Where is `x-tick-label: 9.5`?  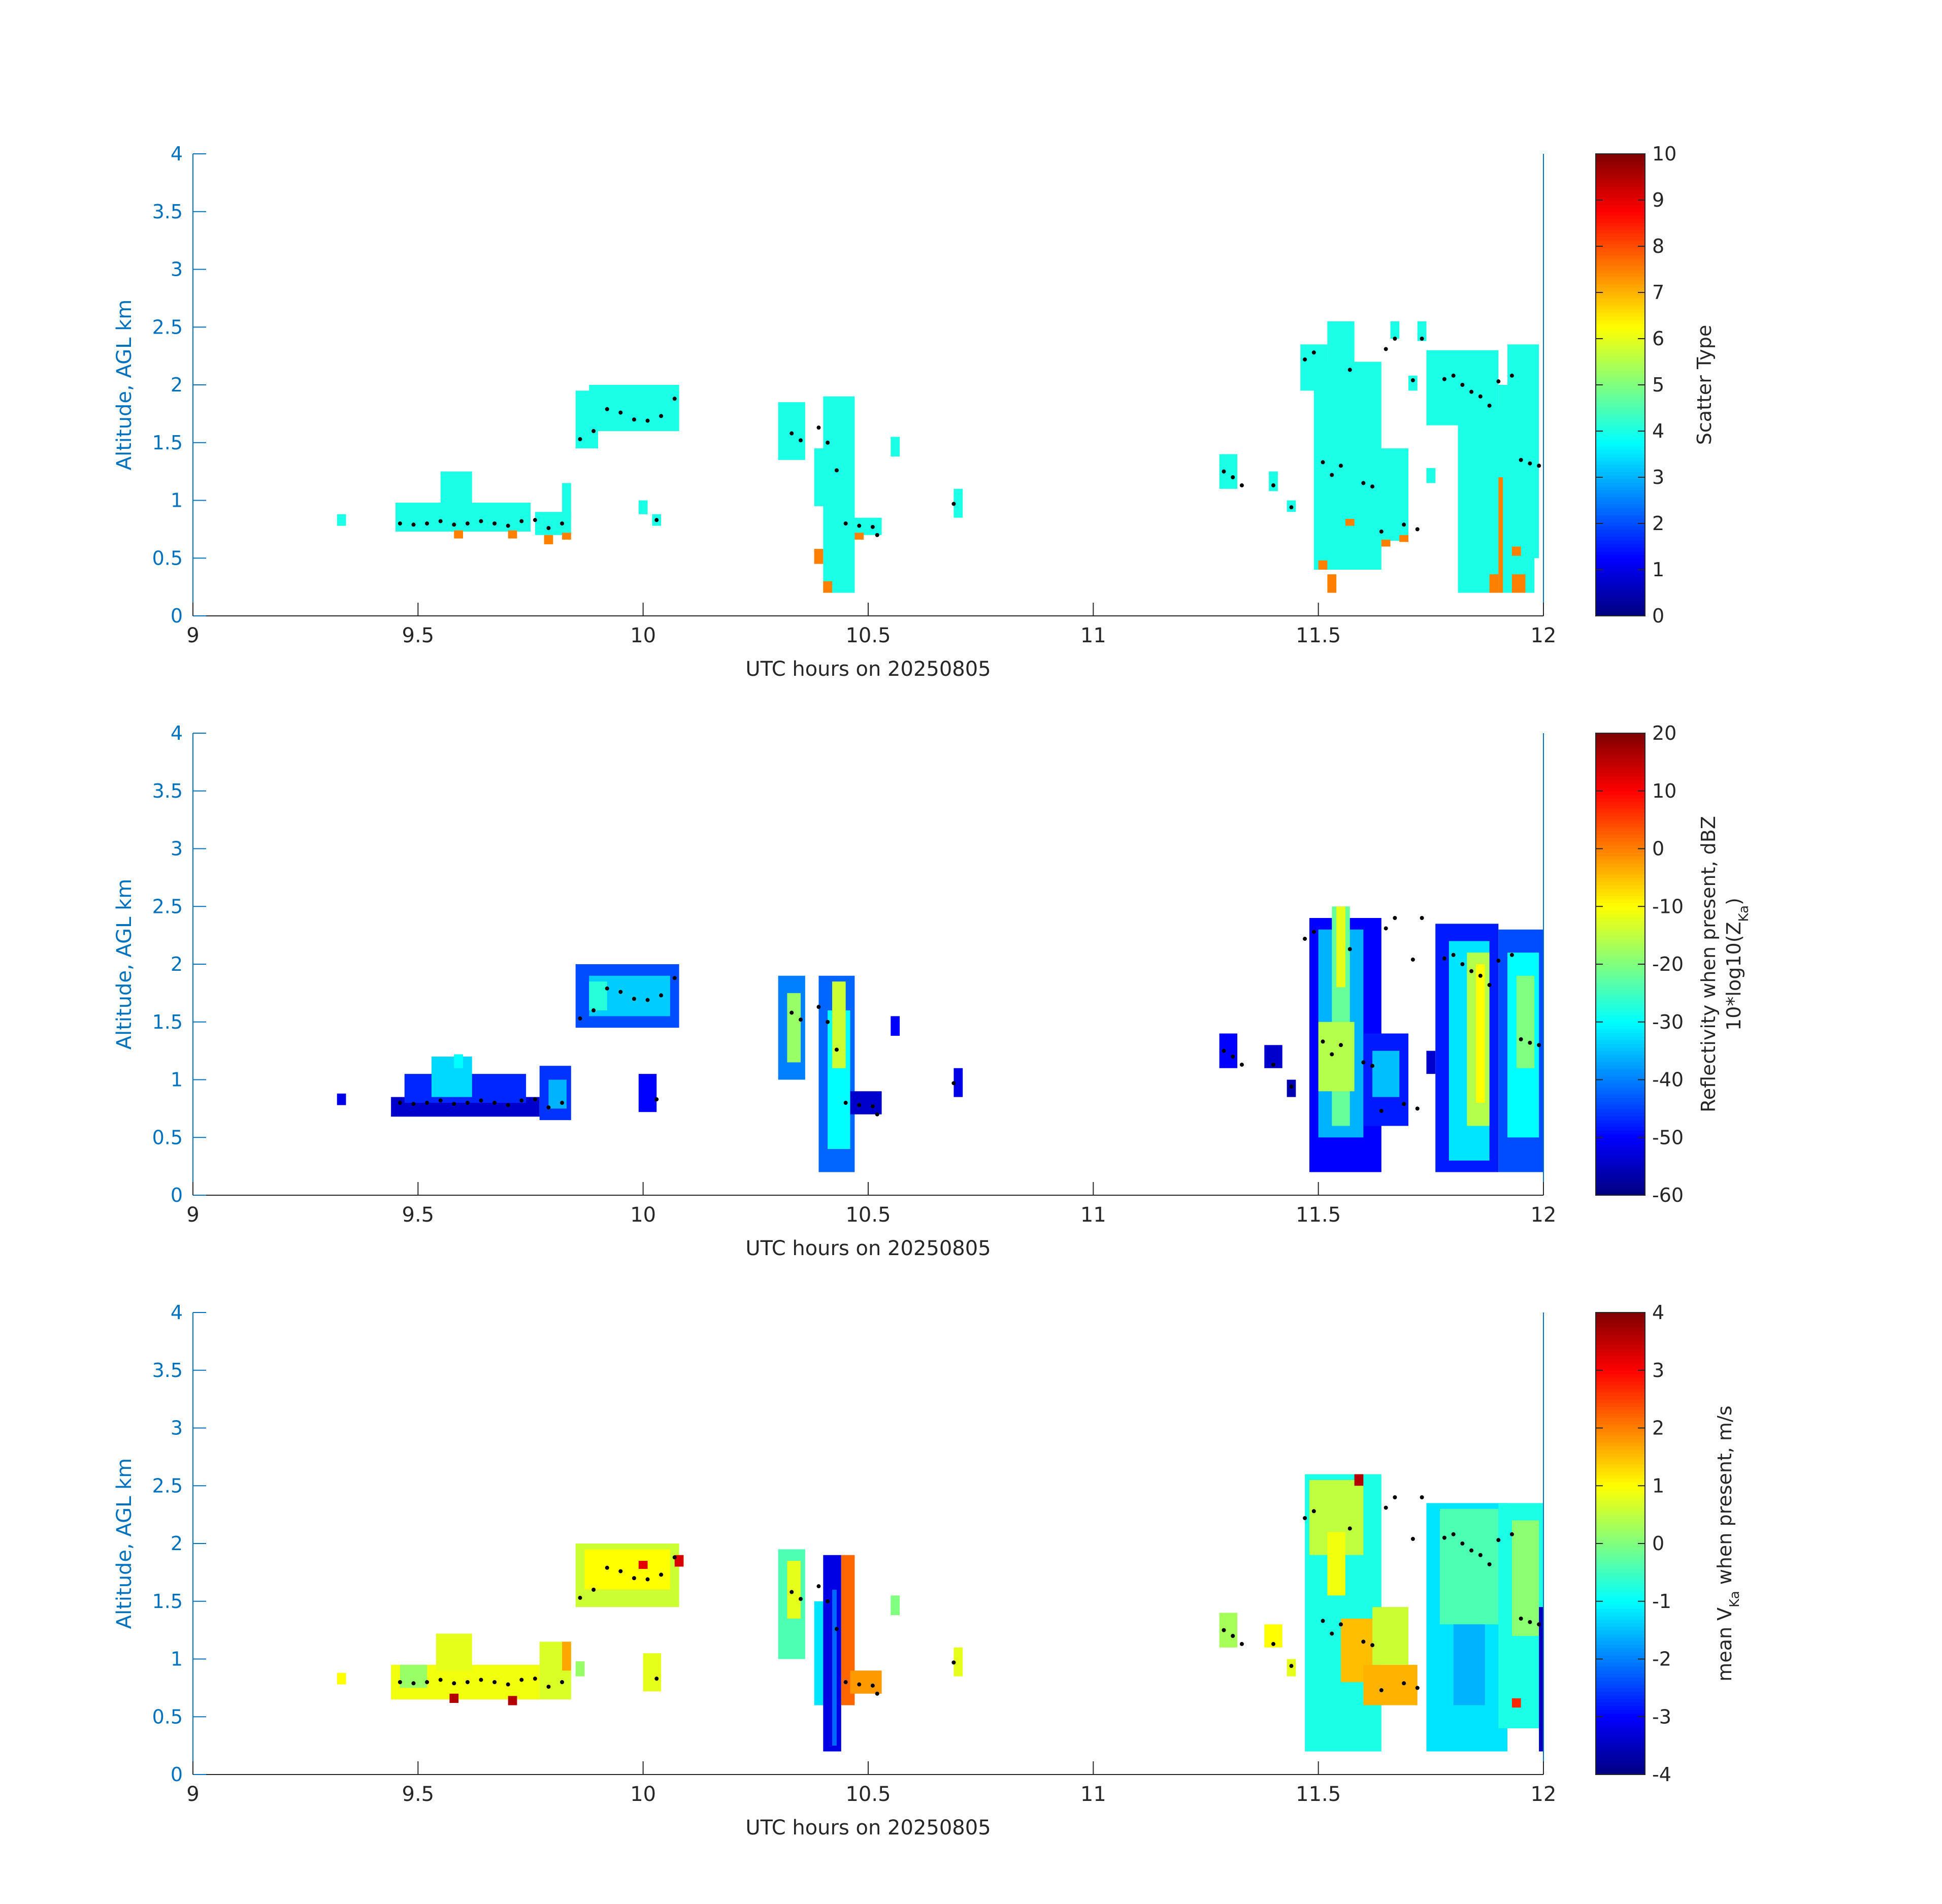 x-tick-label: 9.5 is located at coordinates (418, 1795).